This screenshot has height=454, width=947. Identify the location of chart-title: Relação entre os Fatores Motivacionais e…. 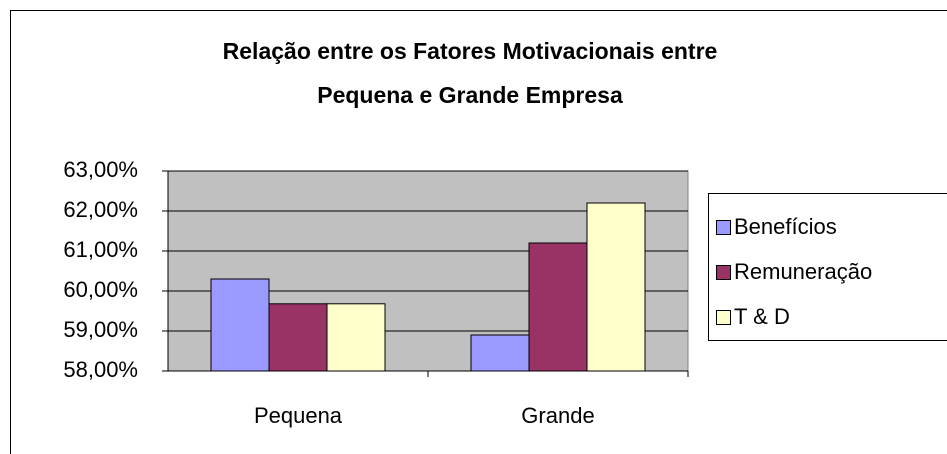
(470, 51).